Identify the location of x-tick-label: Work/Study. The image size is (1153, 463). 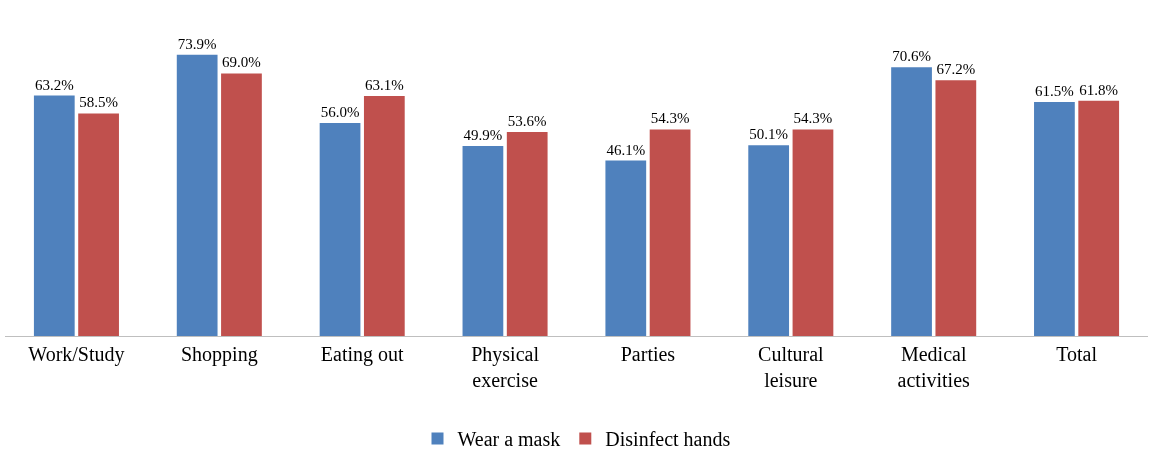
(76, 354).